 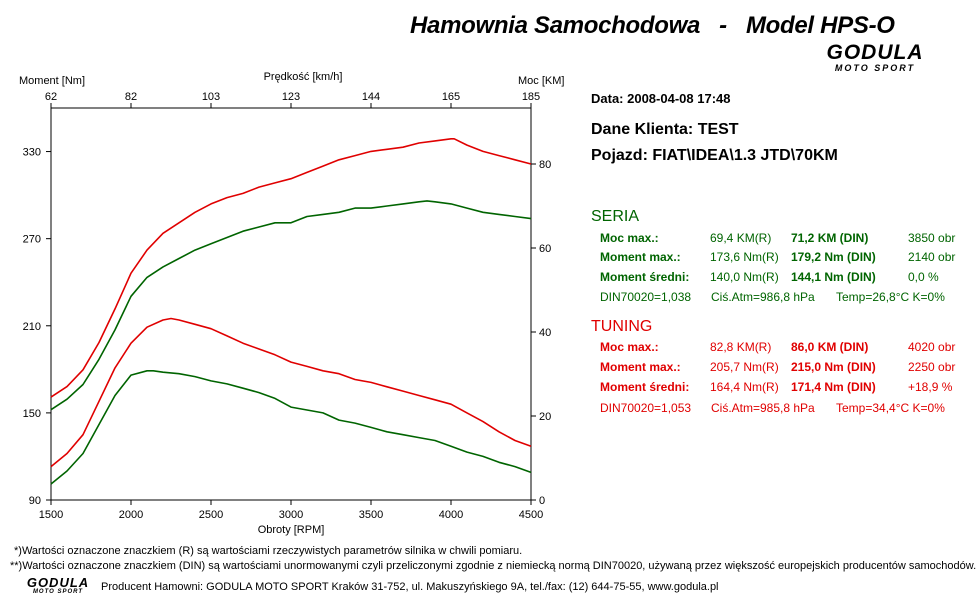 What do you see at coordinates (291, 515) in the screenshot?
I see `x-tick-label: 3000` at bounding box center [291, 515].